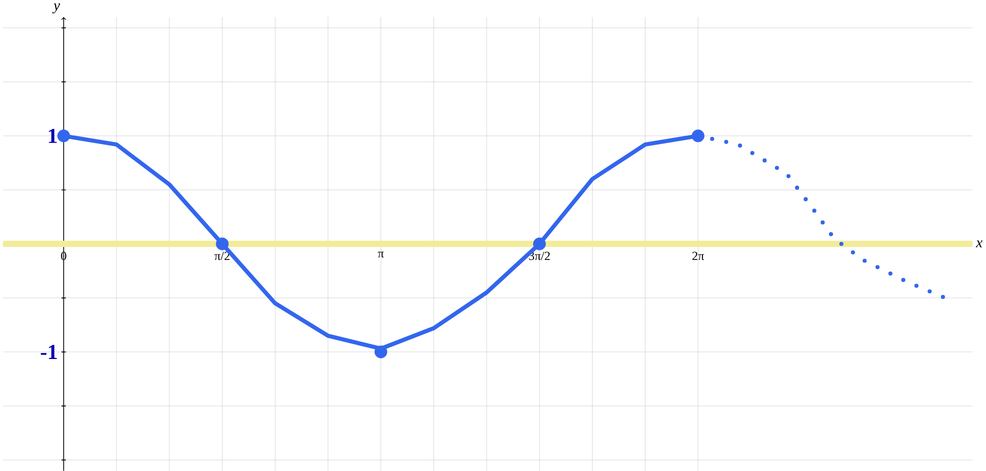 This screenshot has width=986, height=471. I want to click on x-tick-label: 2π, so click(698, 256).